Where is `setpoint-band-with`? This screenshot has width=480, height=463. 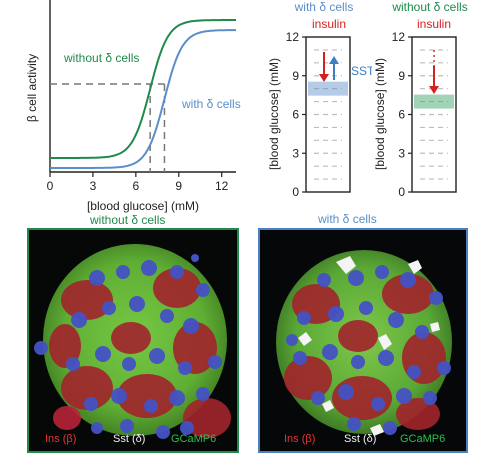 setpoint-band-with is located at coordinates (328, 88).